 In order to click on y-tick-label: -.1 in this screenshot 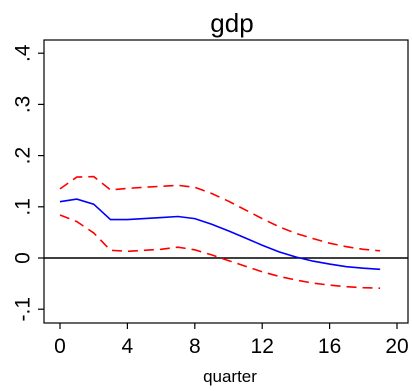, I will do `click(23, 309)`.